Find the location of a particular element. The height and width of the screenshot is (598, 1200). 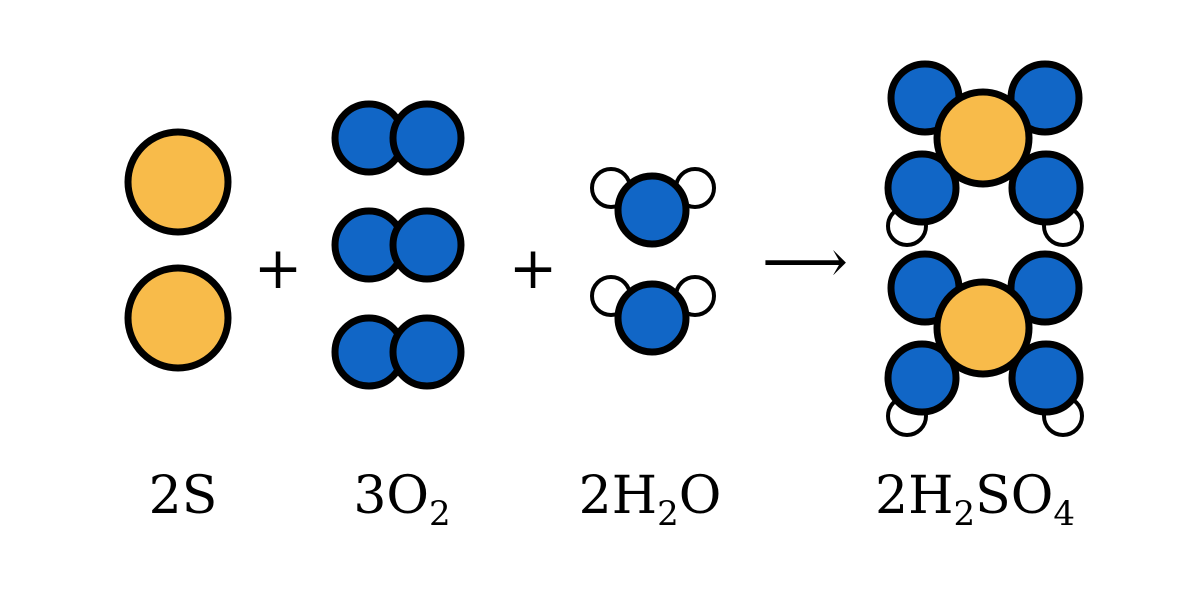

label-oxygen-symbol: O is located at coordinates (408, 496).